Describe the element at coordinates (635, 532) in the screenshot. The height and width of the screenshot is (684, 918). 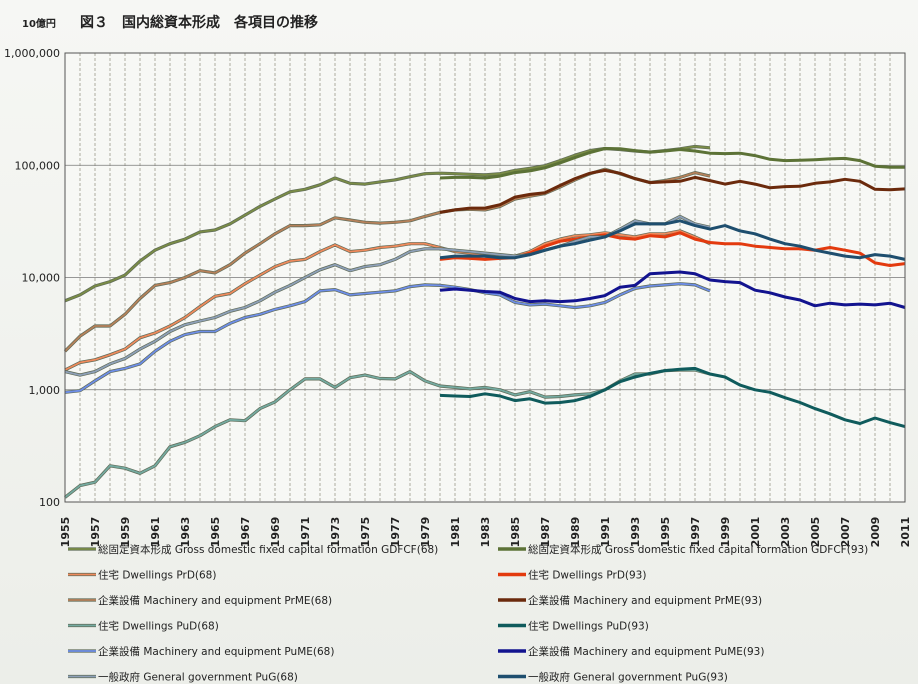
I see `x-tick-label: 1993` at that location.